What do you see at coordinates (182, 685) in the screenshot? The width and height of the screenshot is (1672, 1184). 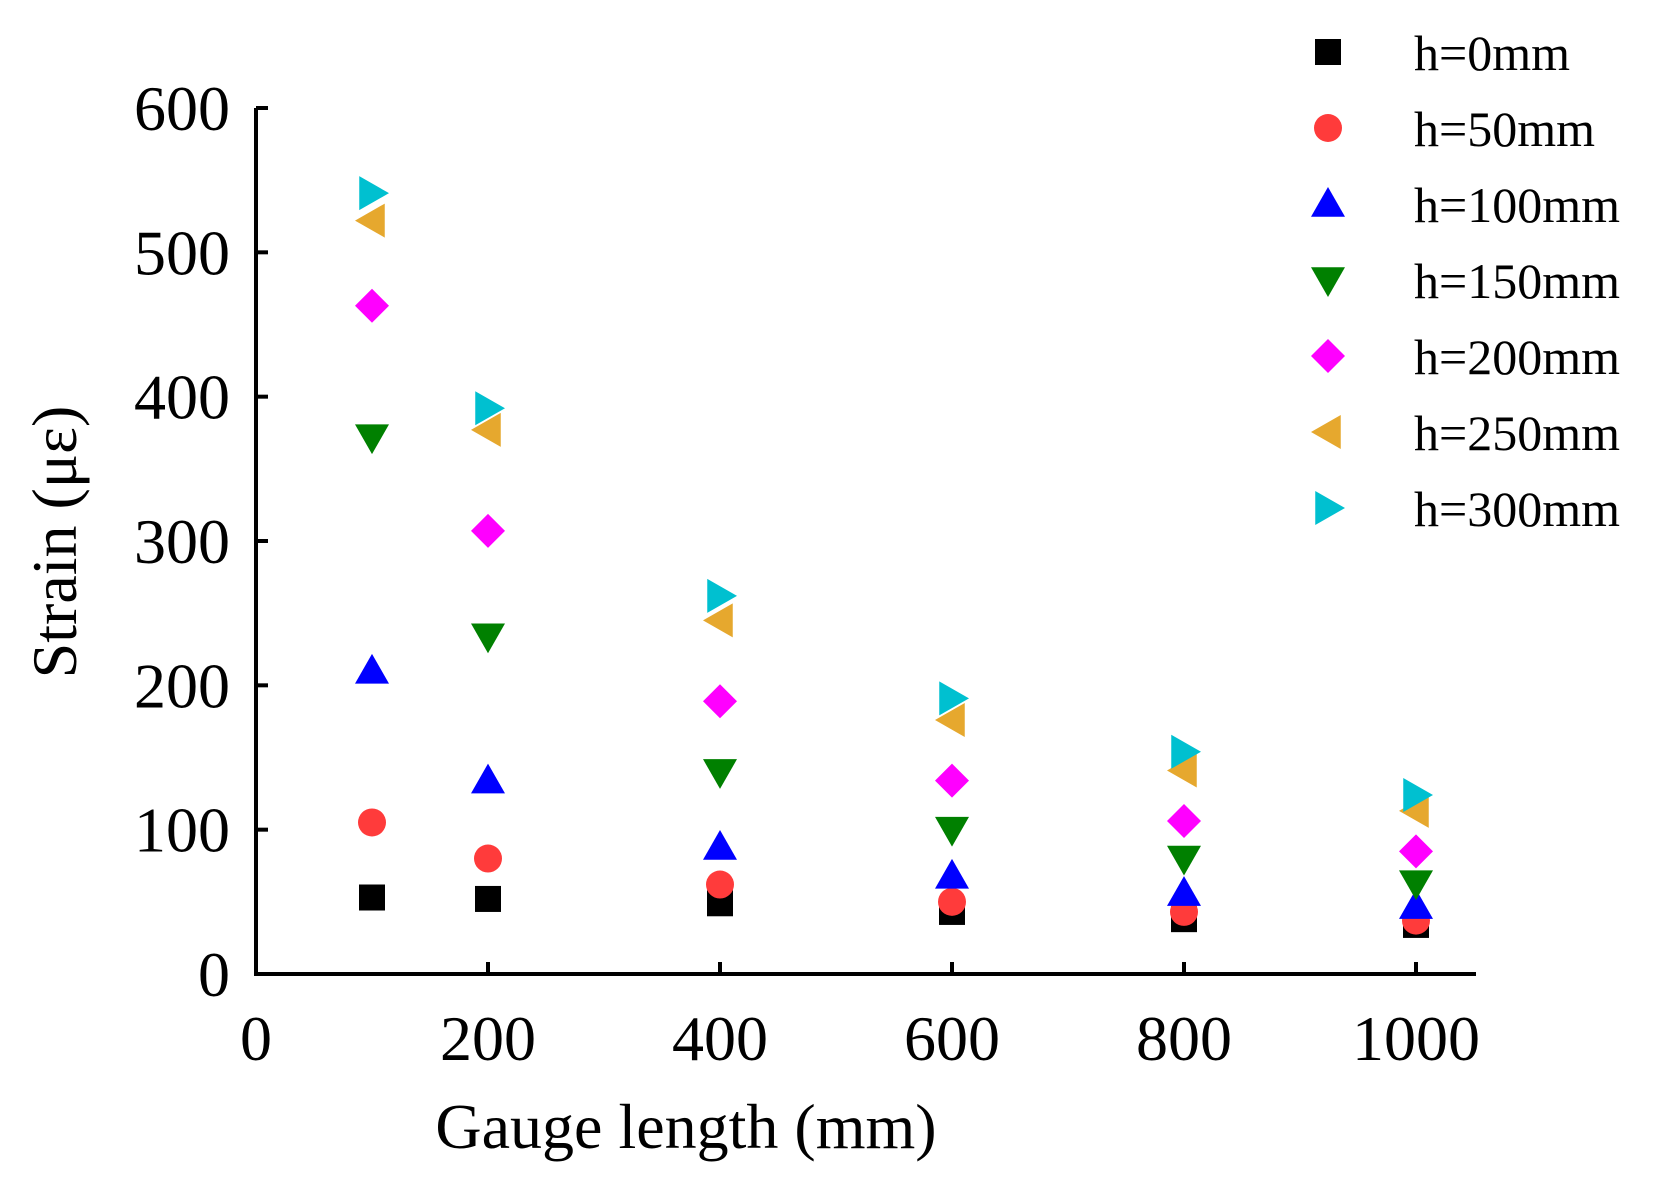 I see `y-tick-label: 200` at bounding box center [182, 685].